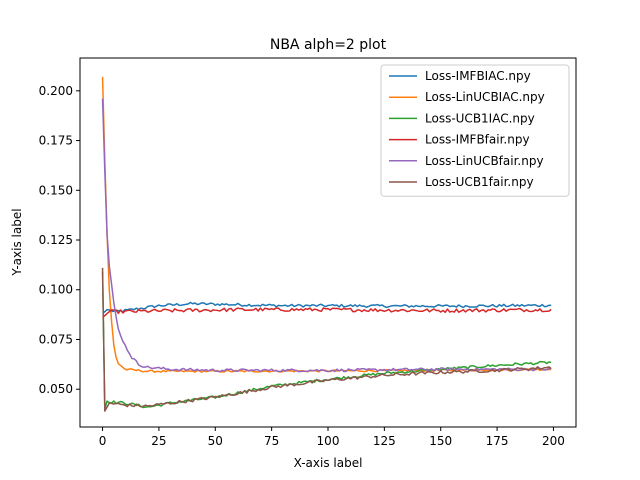 The image size is (640, 480). Describe the element at coordinates (56, 91) in the screenshot. I see `y-tick-label: 0.200` at that location.